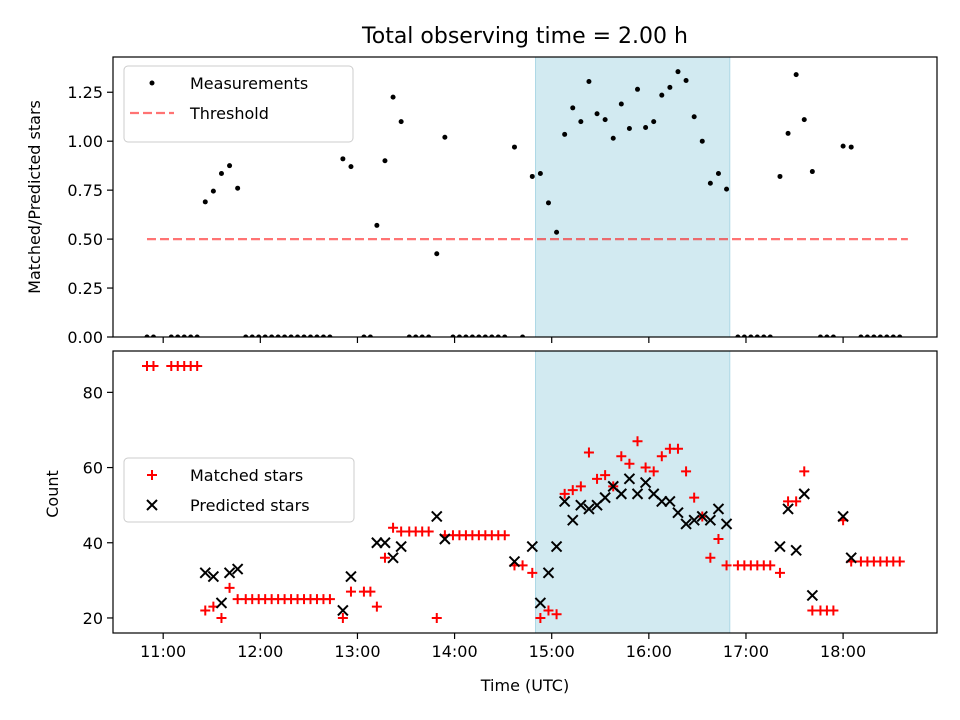 The image size is (960, 720). What do you see at coordinates (93, 392) in the screenshot?
I see `bottom-y-tick-label: 80` at bounding box center [93, 392].